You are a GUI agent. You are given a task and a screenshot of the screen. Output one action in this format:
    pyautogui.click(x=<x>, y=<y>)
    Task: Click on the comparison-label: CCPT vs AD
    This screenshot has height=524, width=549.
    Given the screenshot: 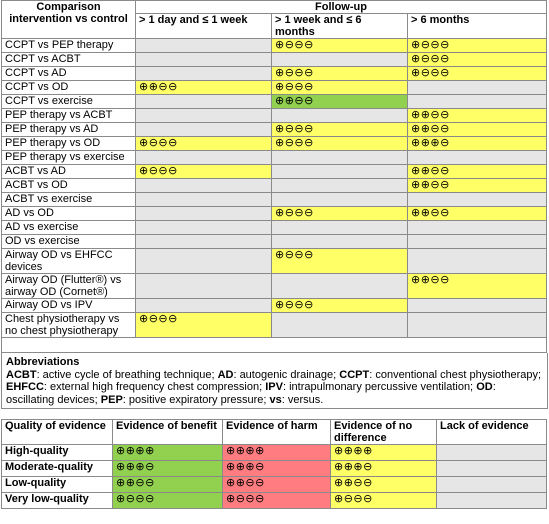 What is the action you would take?
    pyautogui.click(x=68, y=73)
    